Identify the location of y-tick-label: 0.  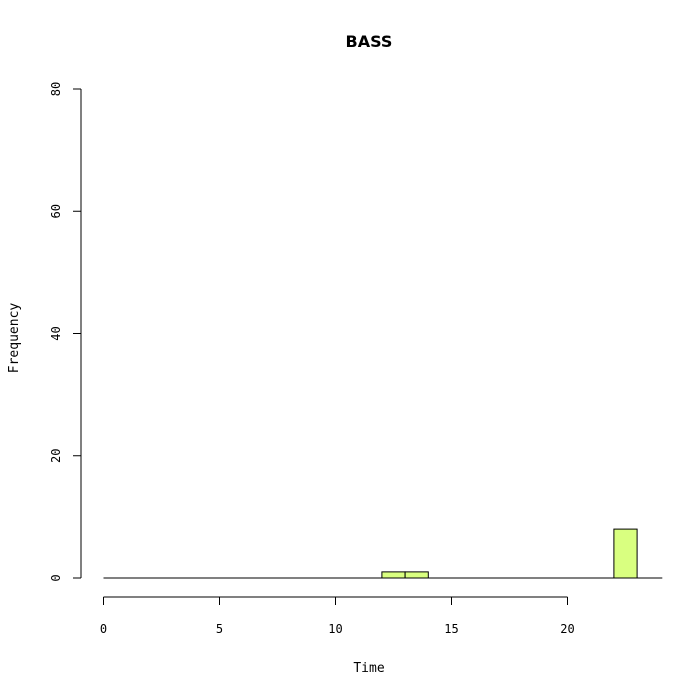
(56, 577).